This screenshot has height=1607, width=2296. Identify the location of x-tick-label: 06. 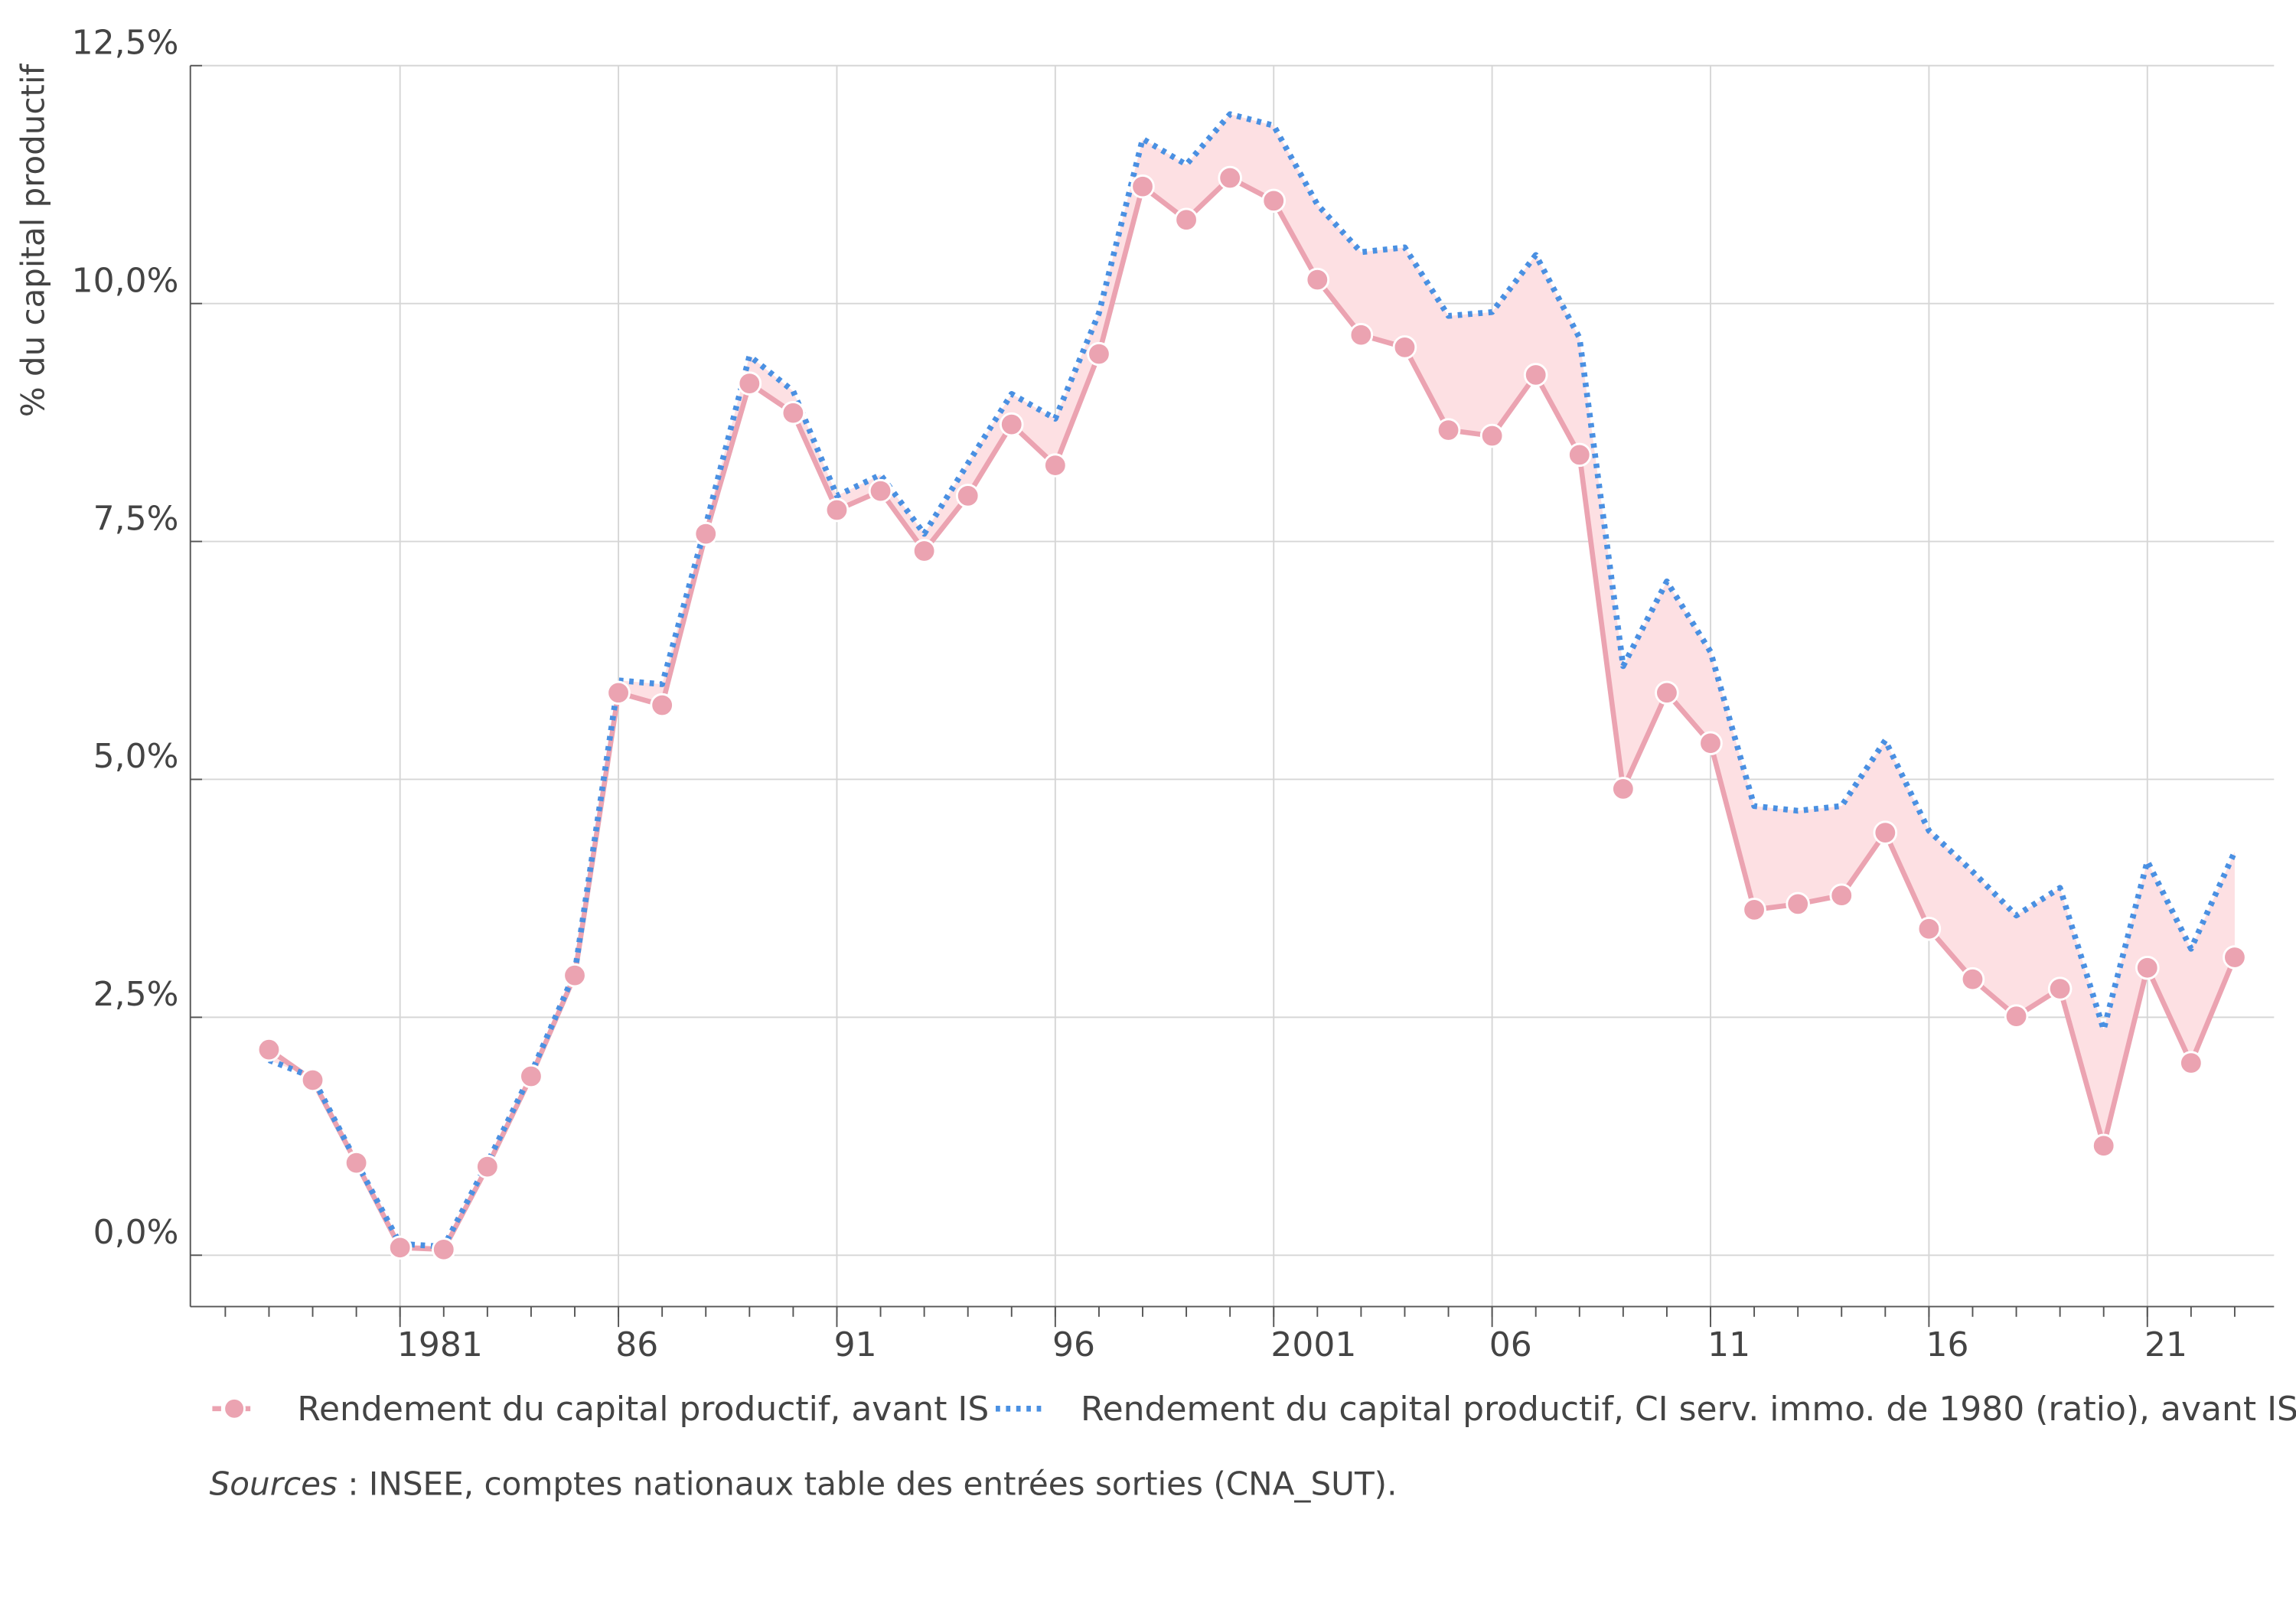
(1510, 1344).